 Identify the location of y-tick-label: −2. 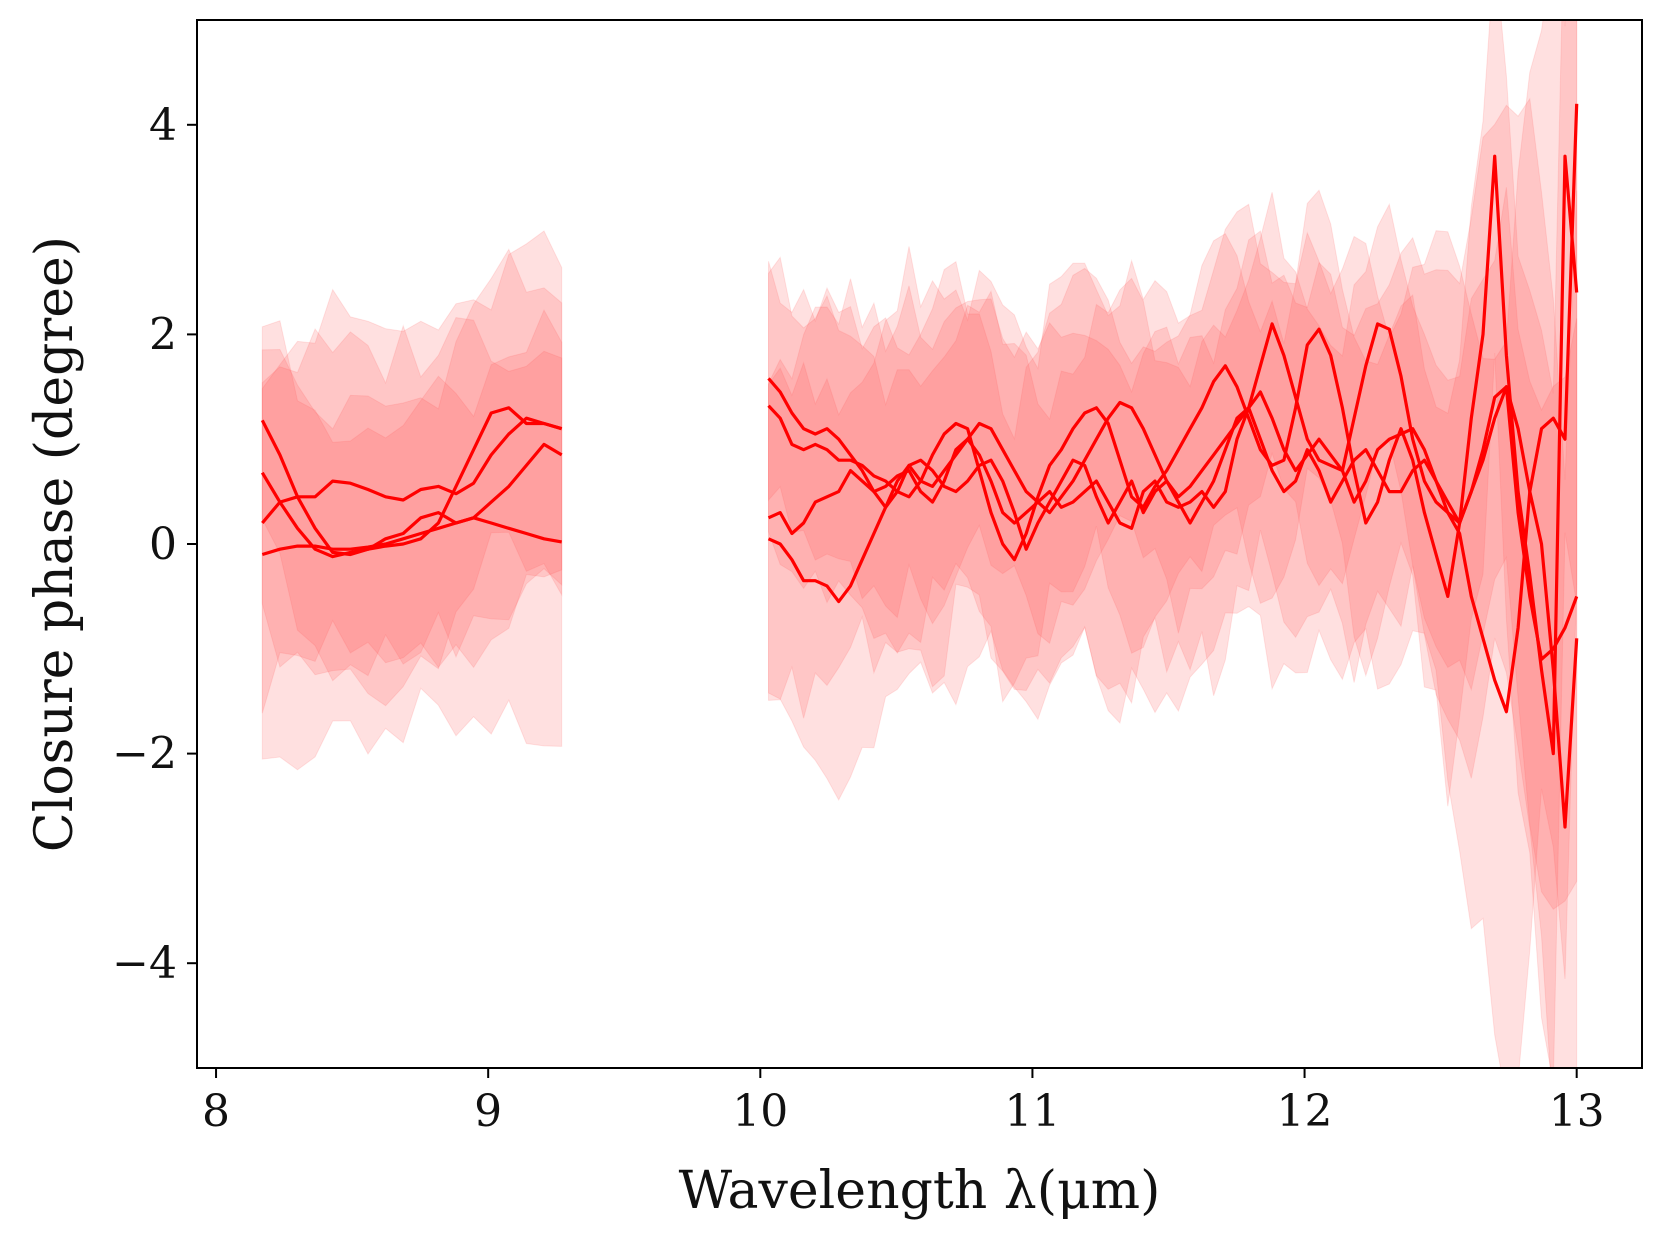
(144, 754).